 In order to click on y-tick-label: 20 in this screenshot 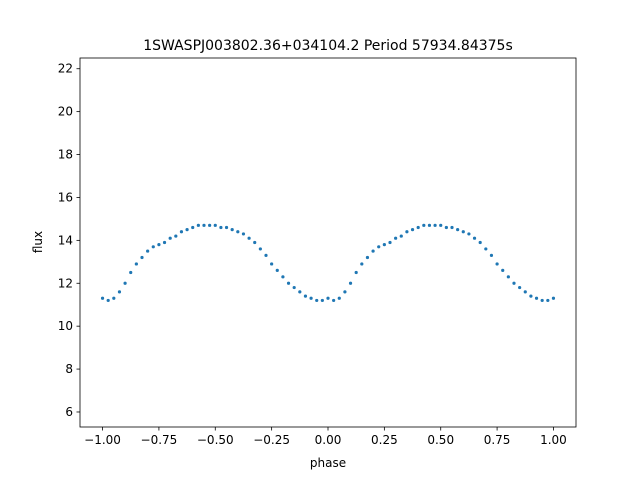, I will do `click(65, 112)`.